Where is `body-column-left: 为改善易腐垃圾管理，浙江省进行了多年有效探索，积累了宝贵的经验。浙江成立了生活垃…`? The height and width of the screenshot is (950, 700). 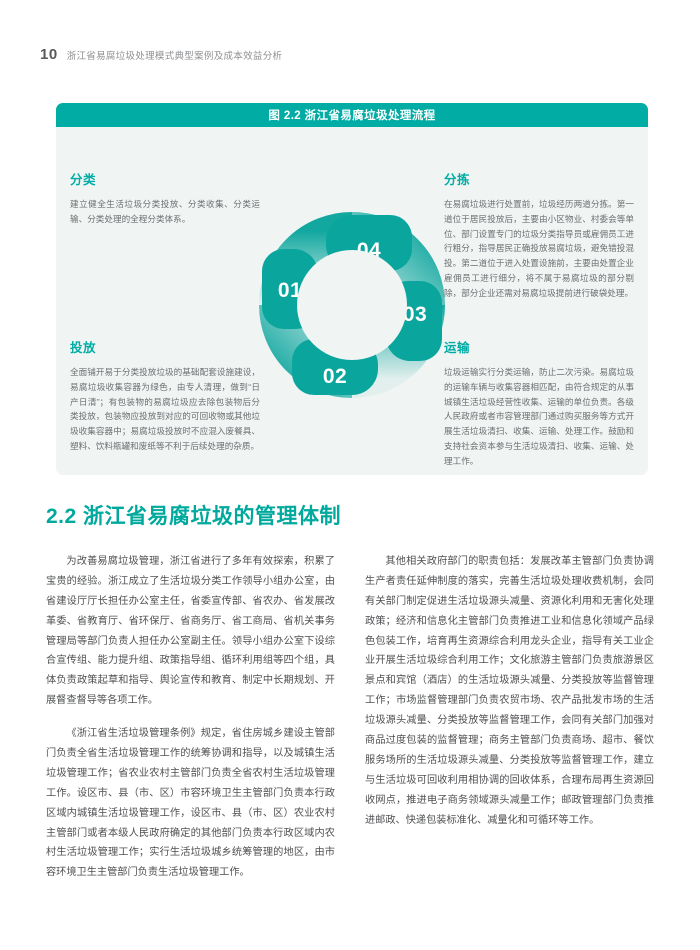
body-column-left: 为改善易腐垃圾管理，浙江省进行了多年有效探索，积累了宝贵的经验。浙江成立了生活垃… is located at coordinates (190, 717).